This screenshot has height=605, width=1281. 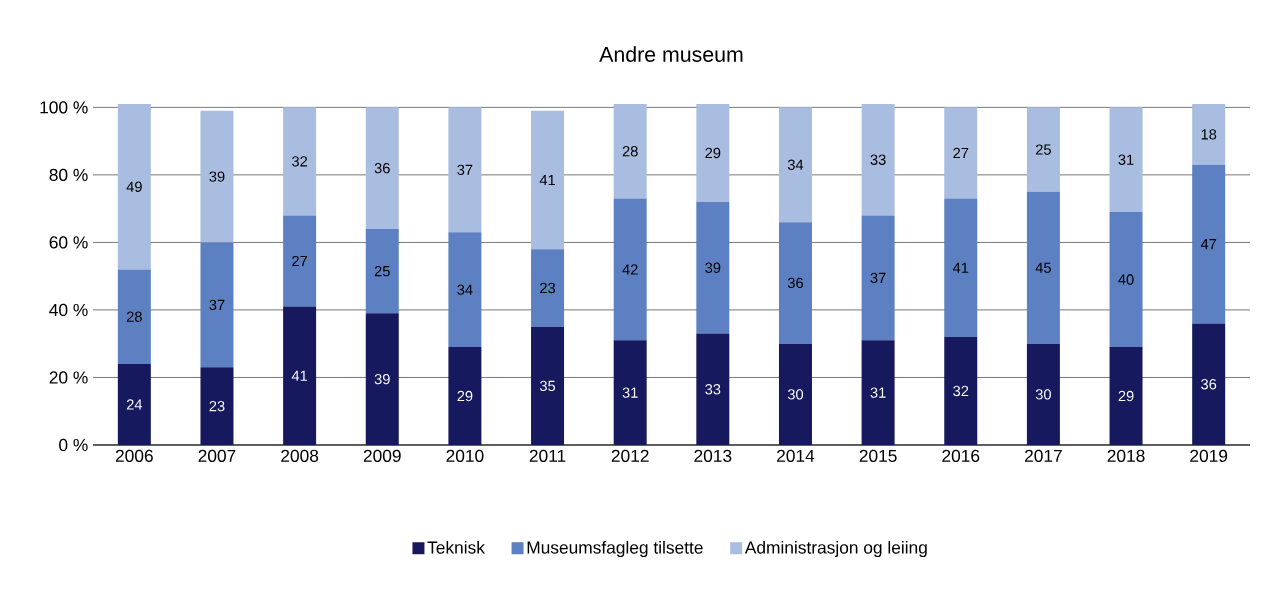 I want to click on data-label: 24, so click(x=134, y=404).